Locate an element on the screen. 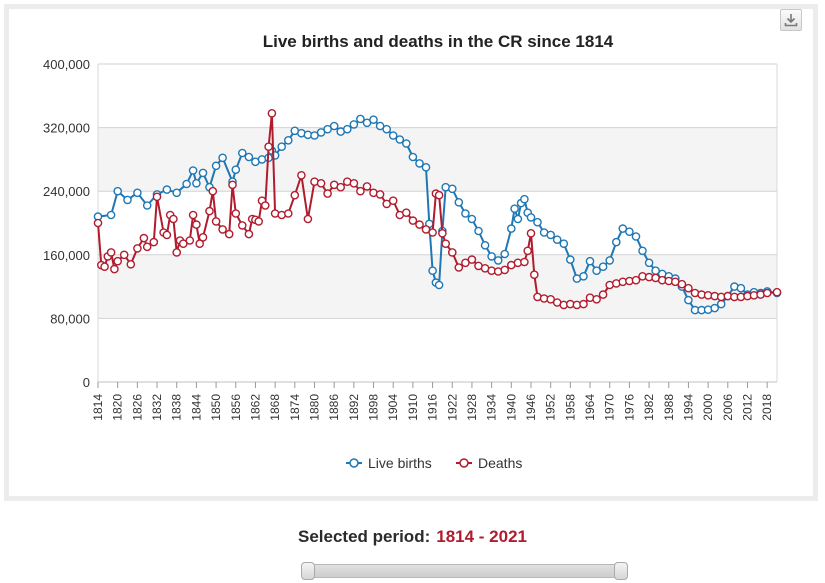 This screenshot has width=825, height=583. legend-item-births: Live births is located at coordinates (389, 463).